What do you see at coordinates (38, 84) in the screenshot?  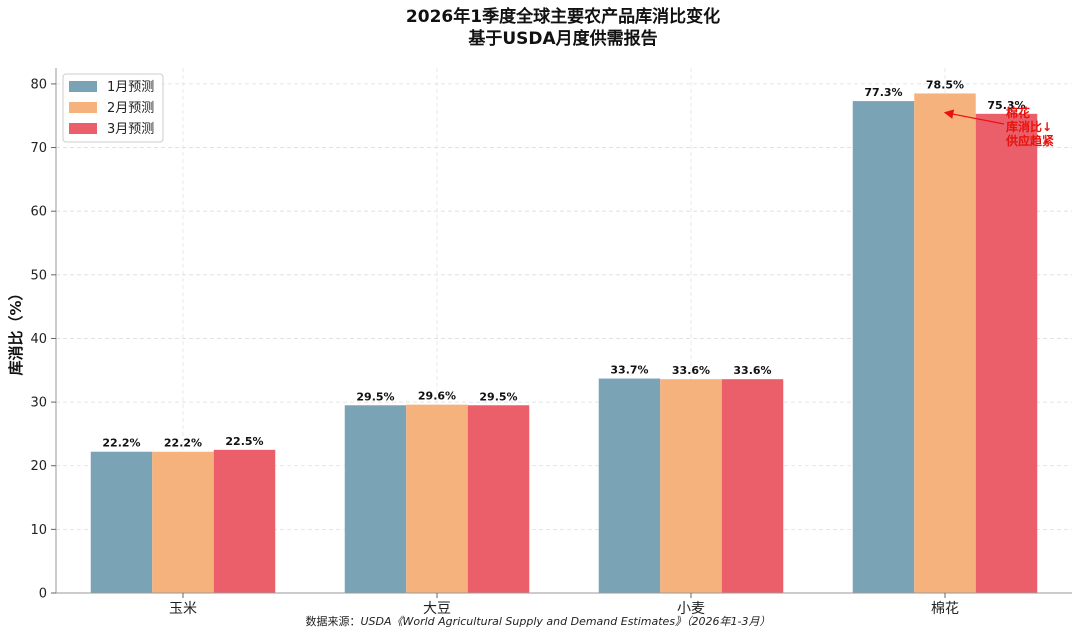 I see `y-tick-label: 80` at bounding box center [38, 84].